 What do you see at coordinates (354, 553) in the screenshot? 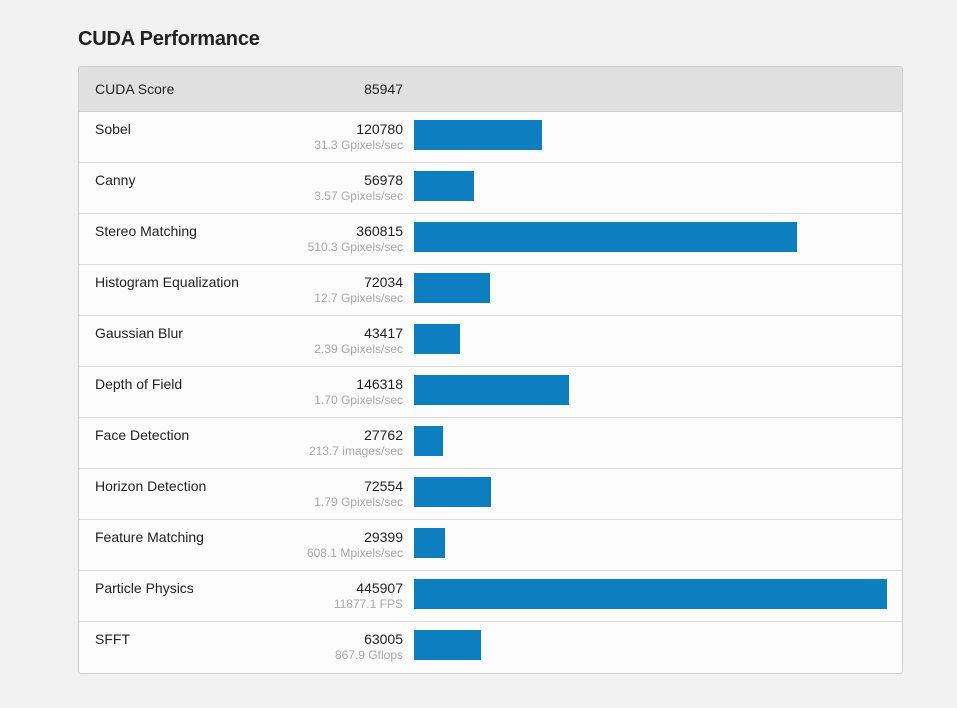
I see `benchmark-rate: 608.1 Mpixels/sec` at bounding box center [354, 553].